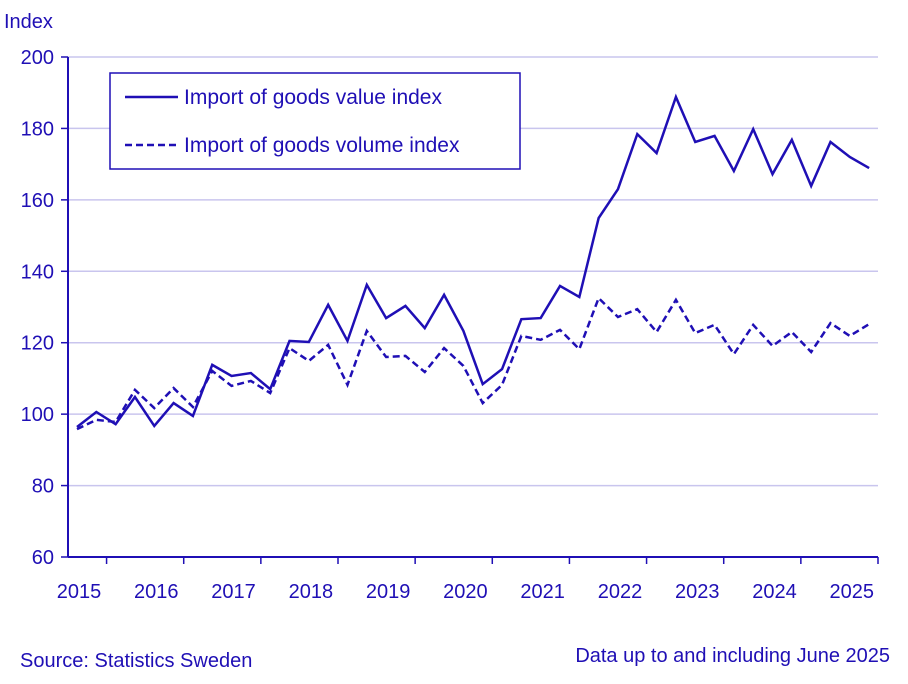  Describe the element at coordinates (852, 592) in the screenshot. I see `x-tick-label: 2025` at that location.